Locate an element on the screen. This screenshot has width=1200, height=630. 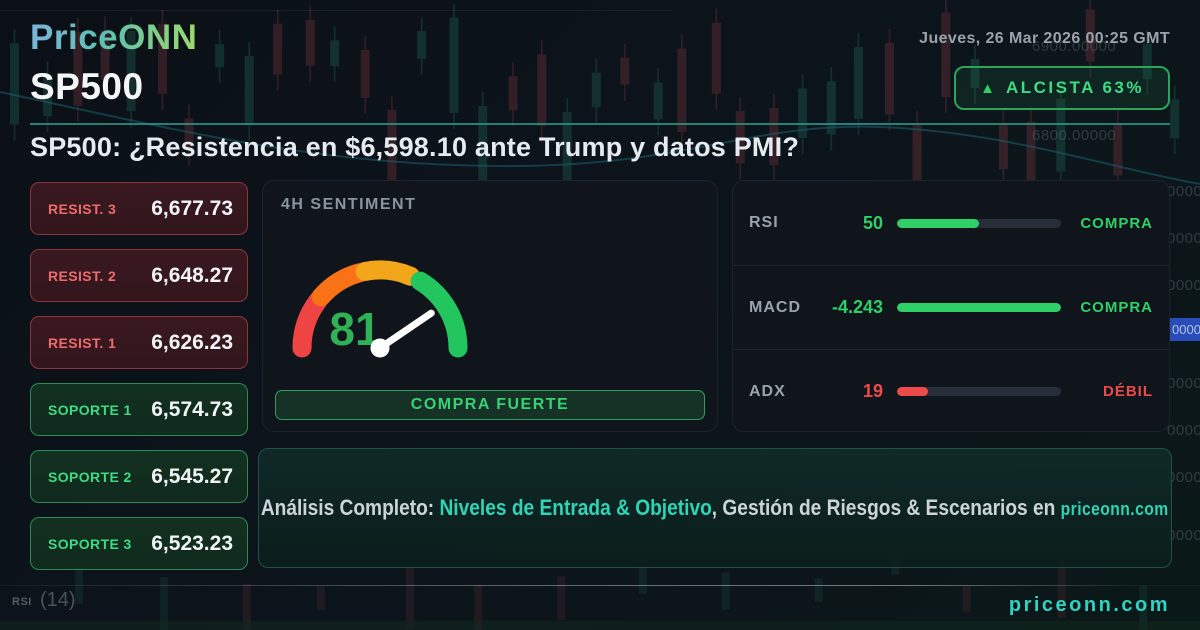
trend-badge-label: ALCISTA 63% is located at coordinates (1074, 87).